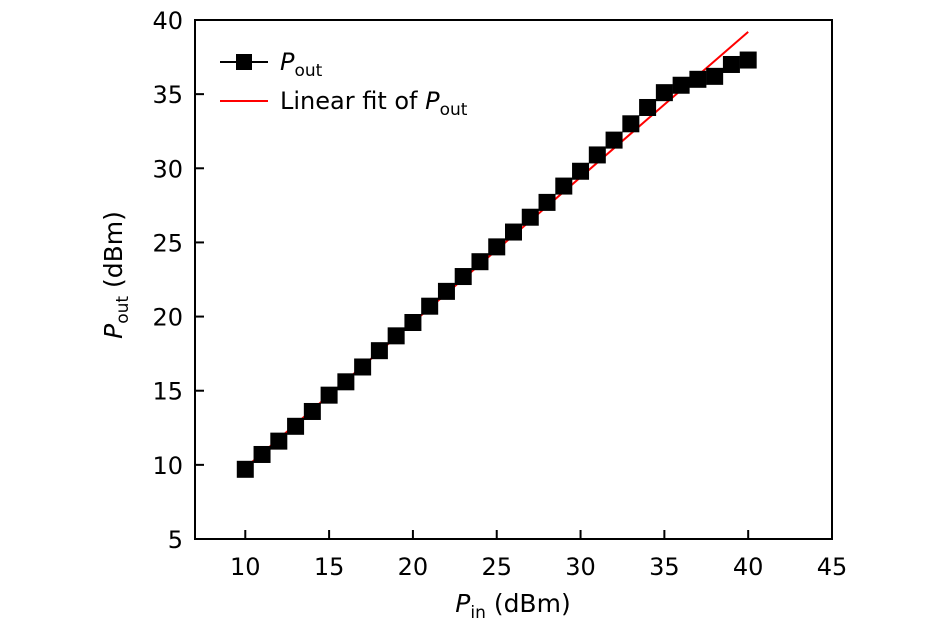  I want to click on x-tick-label: 35, so click(664, 567).